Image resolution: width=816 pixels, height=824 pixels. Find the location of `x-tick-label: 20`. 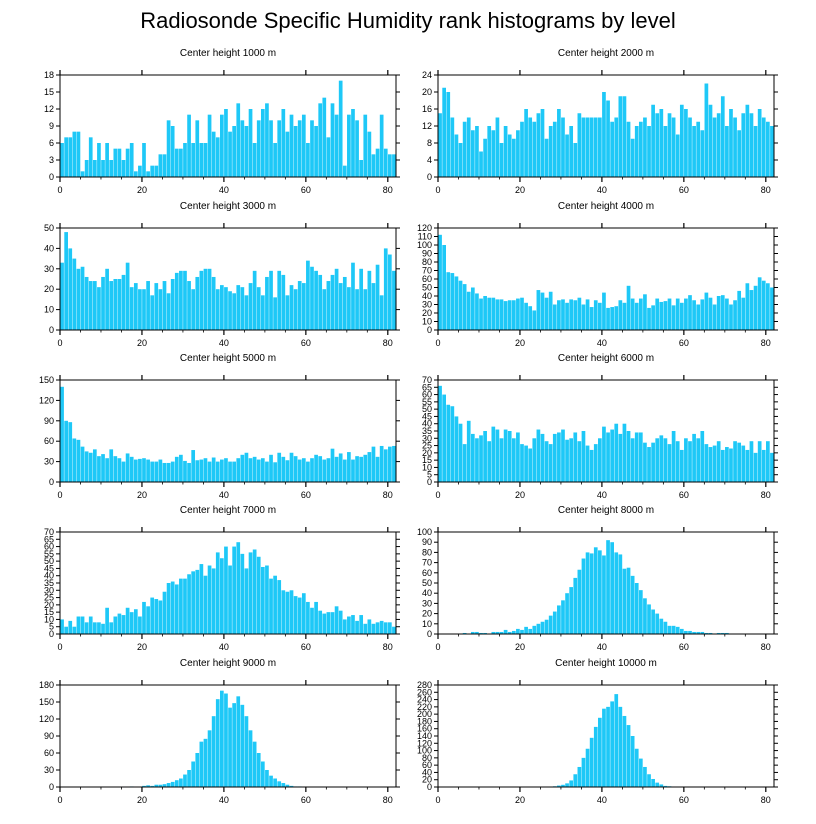

x-tick-label: 20 is located at coordinates (520, 800).